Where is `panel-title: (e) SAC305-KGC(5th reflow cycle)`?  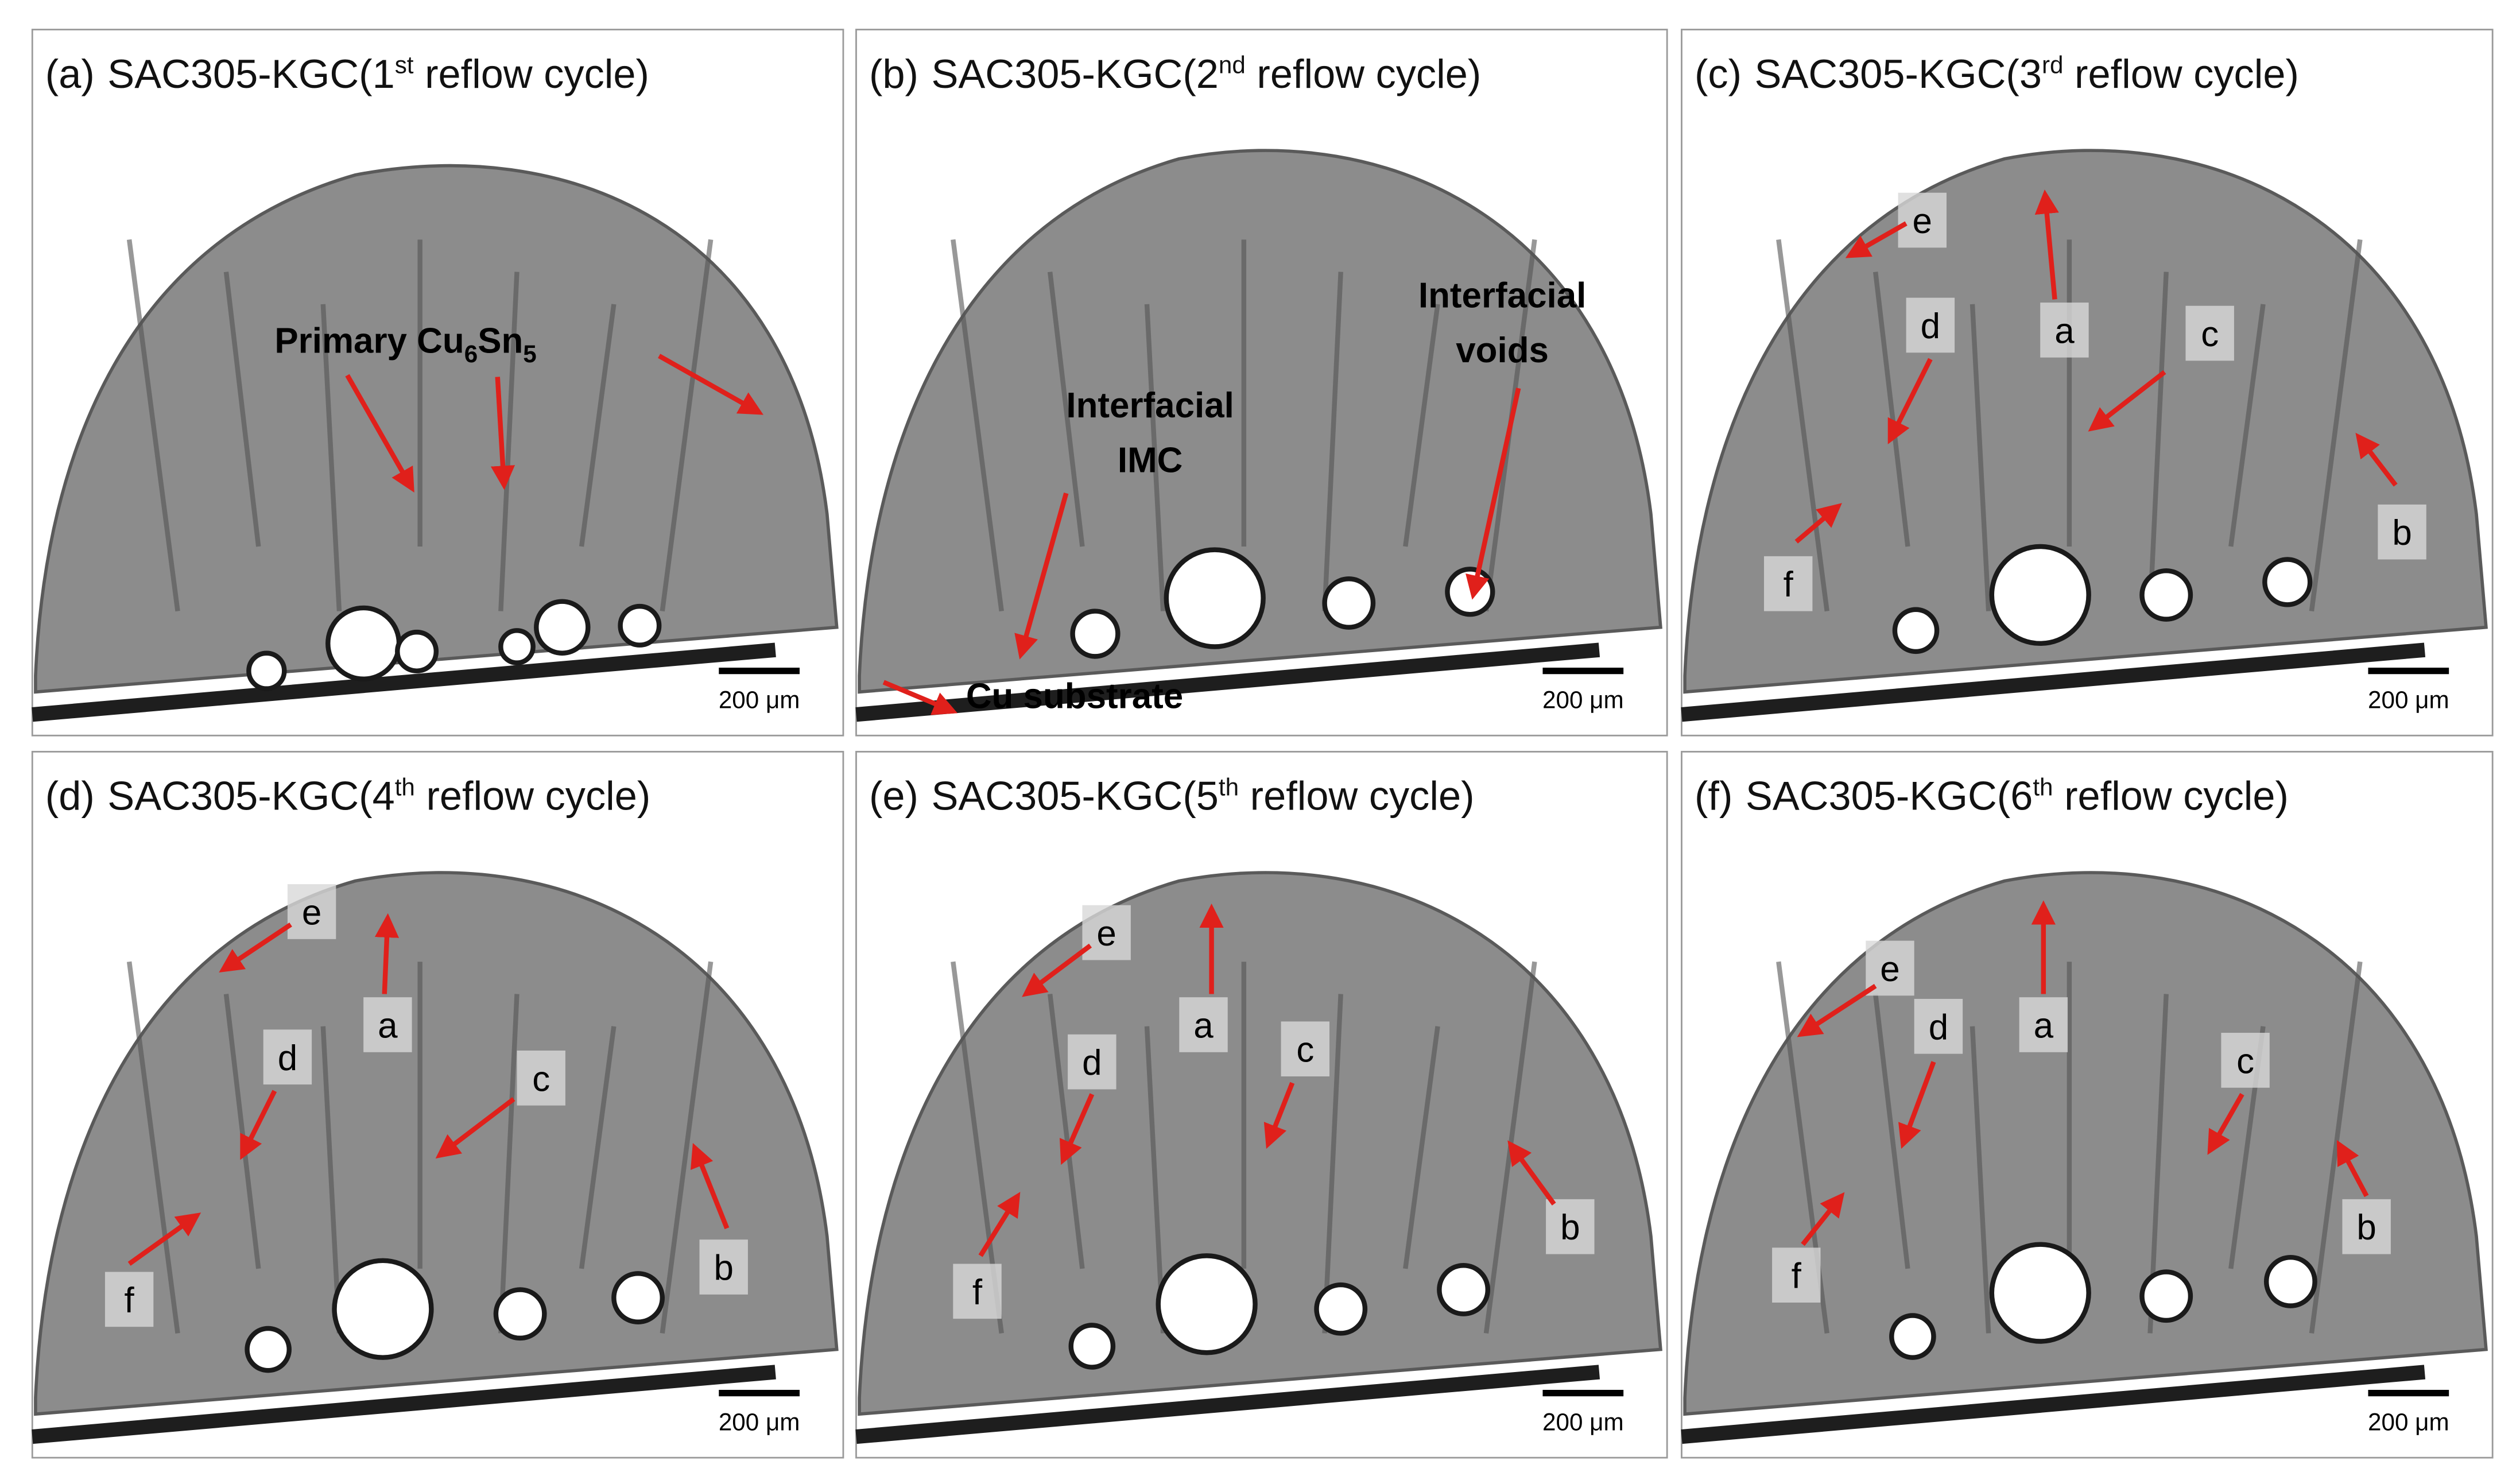 panel-title: (e) SAC305-KGC(5th reflow cycle) is located at coordinates (1172, 796).